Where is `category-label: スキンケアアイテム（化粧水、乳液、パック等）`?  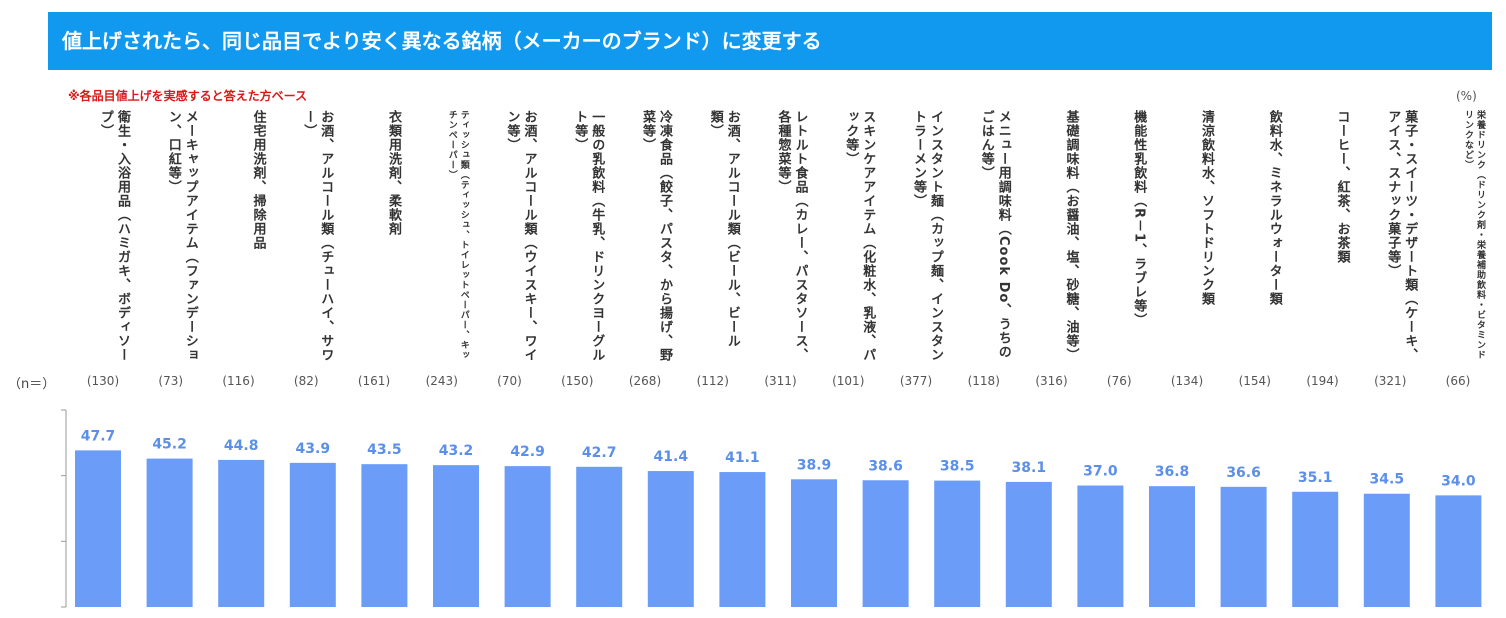
category-label: スキンケアアイテム（化粧水、乳液、パック等） is located at coordinates (859, 236).